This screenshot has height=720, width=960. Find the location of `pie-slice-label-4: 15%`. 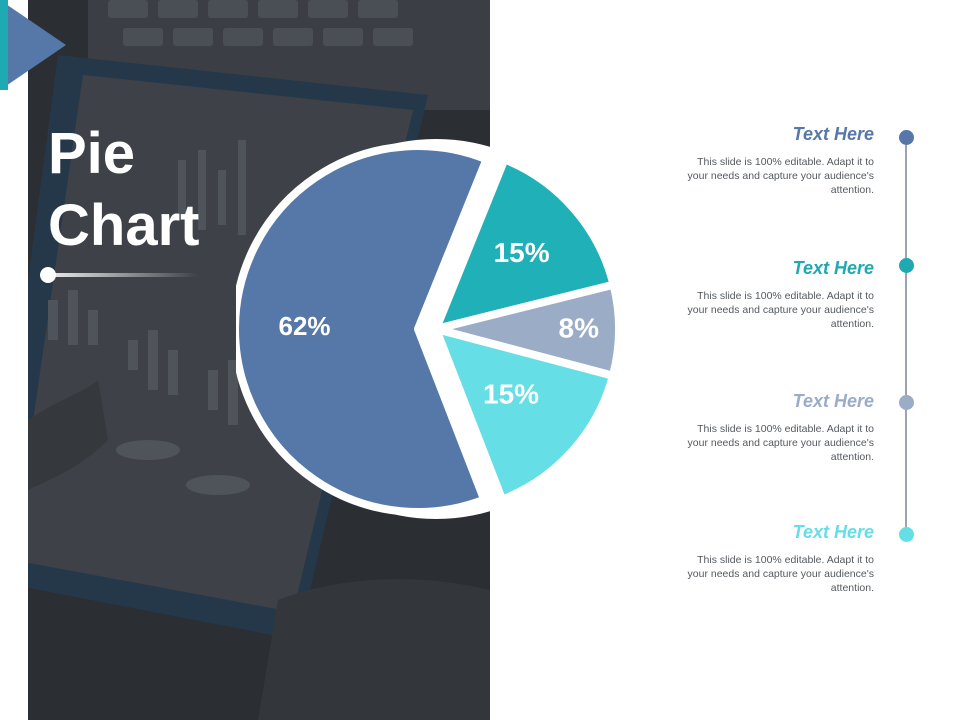

pie-slice-label-4: 15% is located at coordinates (511, 393).